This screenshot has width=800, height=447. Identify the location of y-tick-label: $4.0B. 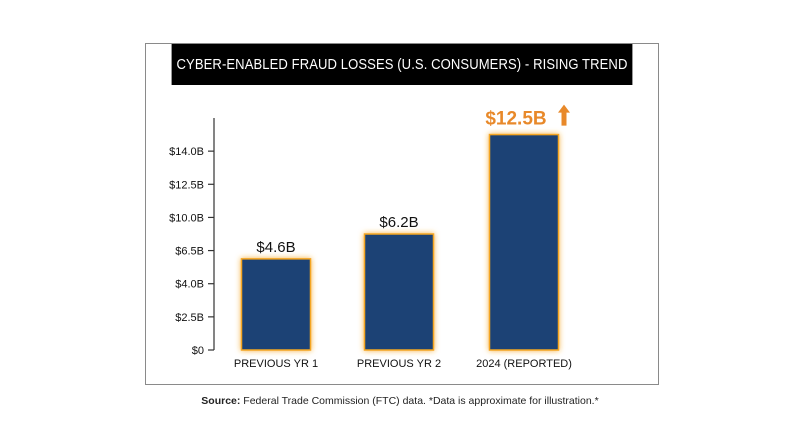
(189, 285).